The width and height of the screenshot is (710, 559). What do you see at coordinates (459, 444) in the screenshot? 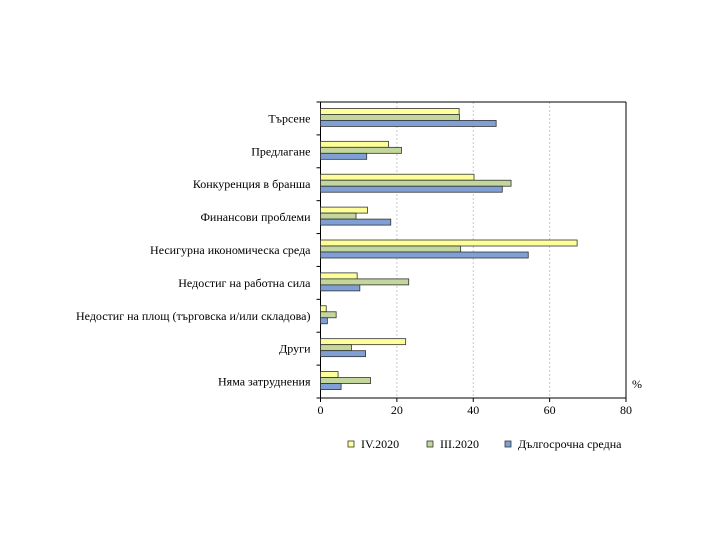
I see `legend-label: III.2020` at bounding box center [459, 444].